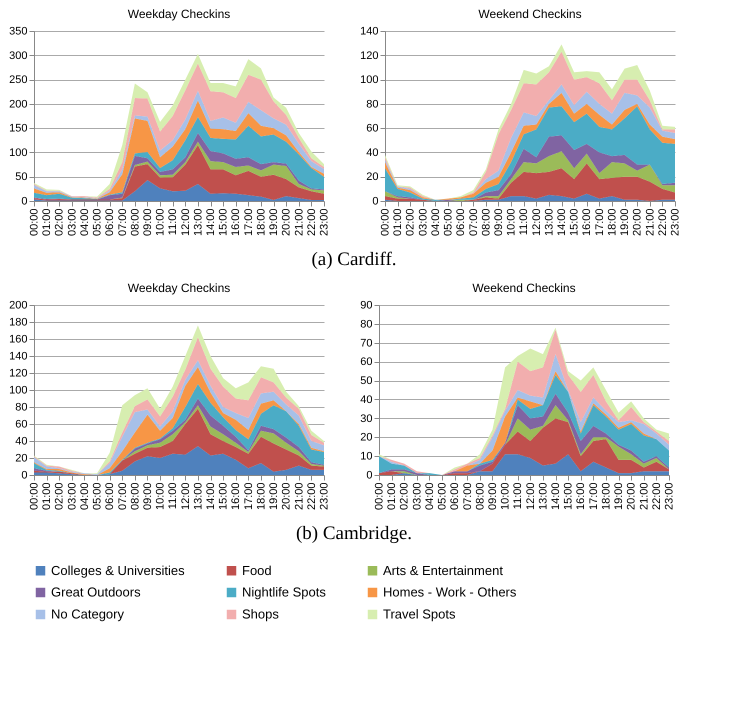 This screenshot has height=703, width=756. What do you see at coordinates (369, 56) in the screenshot?
I see `y-tick-label: 120` at bounding box center [369, 56].